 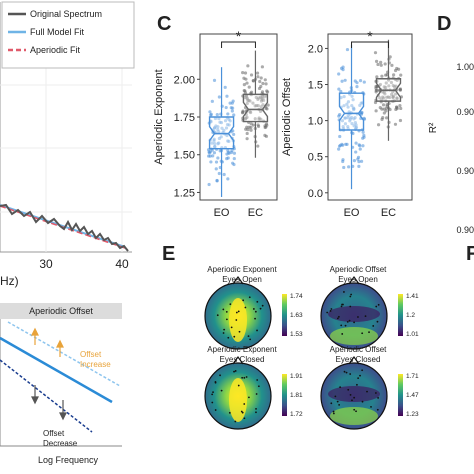 What do you see at coordinates (60, 443) in the screenshot?
I see `decrease-label-2: Decrease` at bounding box center [60, 443].